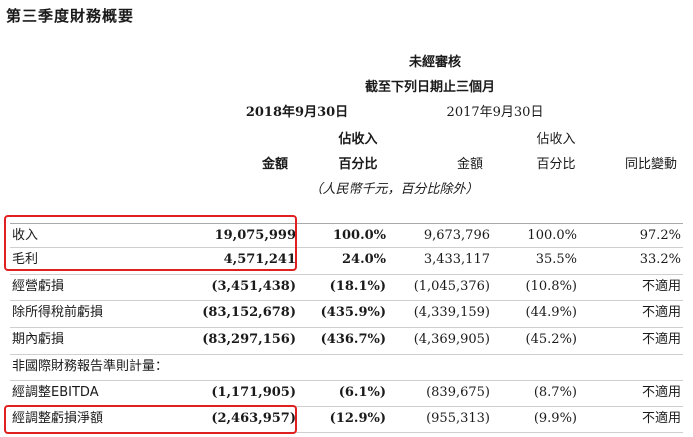 The height and width of the screenshot is (437, 693). I want to click on yoy-header: 同比變動, so click(651, 164).